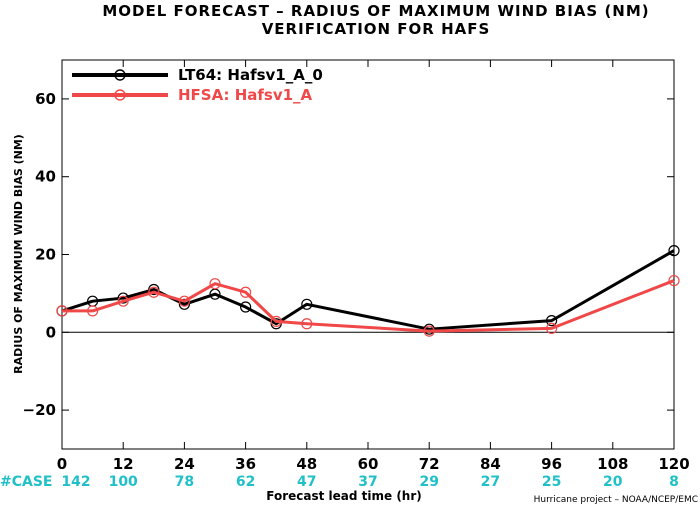 This screenshot has height=506, width=700. Describe the element at coordinates (75, 482) in the screenshot. I see `case-count: 142` at that location.